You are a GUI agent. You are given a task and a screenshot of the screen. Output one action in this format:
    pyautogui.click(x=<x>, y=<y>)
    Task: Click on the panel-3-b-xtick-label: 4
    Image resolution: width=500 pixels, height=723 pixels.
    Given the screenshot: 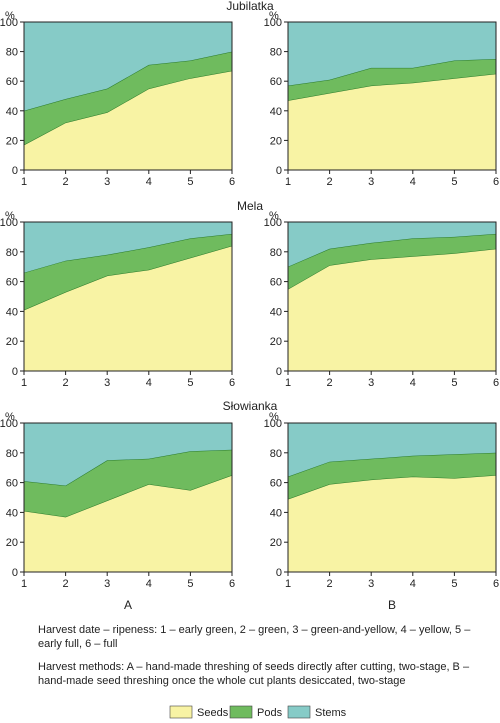 What is the action you would take?
    pyautogui.click(x=413, y=584)
    